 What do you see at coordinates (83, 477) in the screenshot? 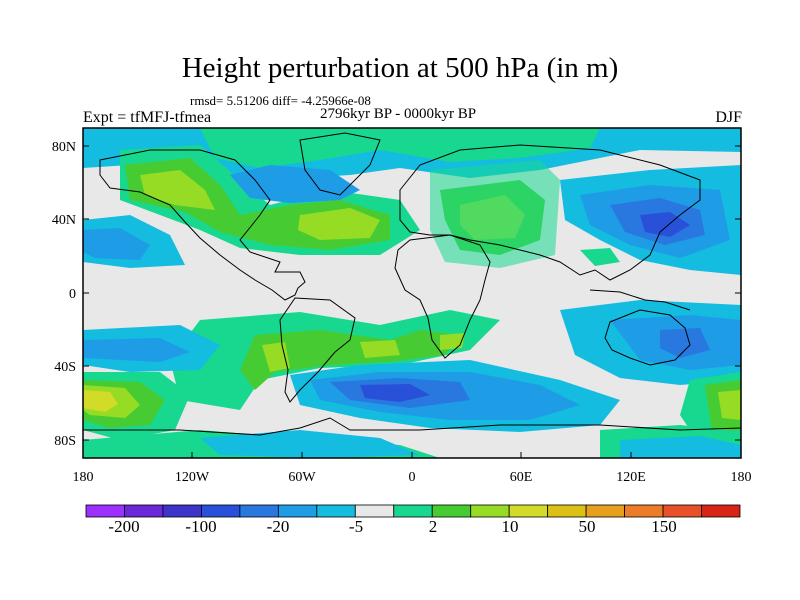
I see `lon-label-180w: 180` at bounding box center [83, 477].